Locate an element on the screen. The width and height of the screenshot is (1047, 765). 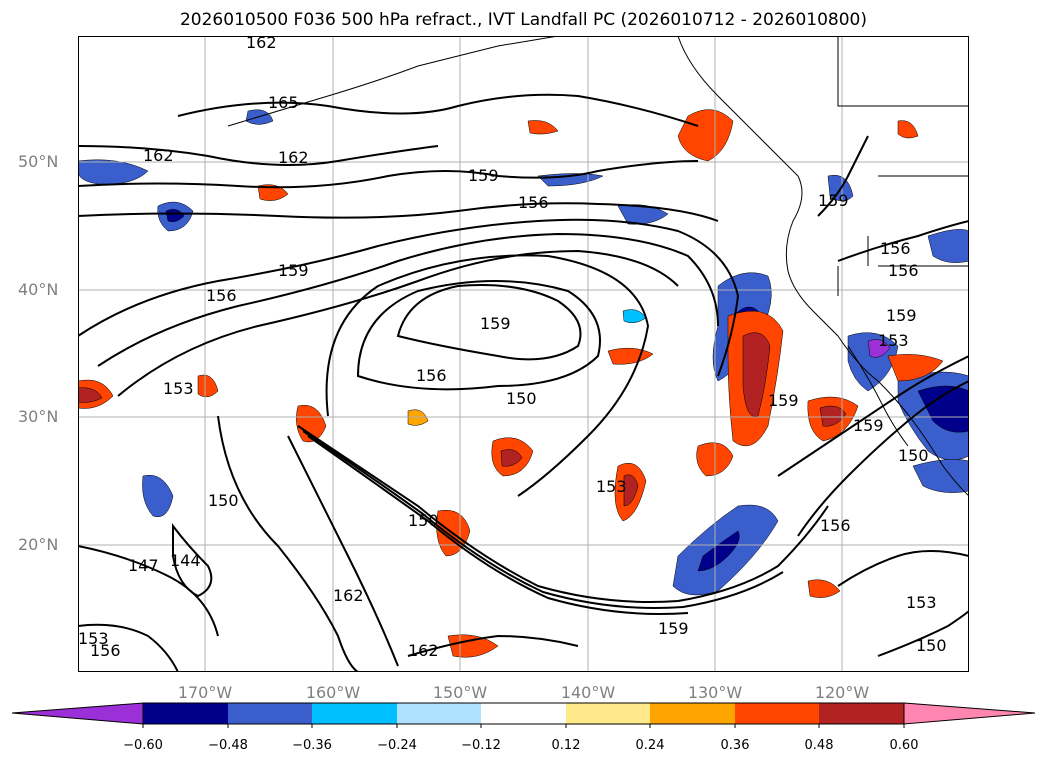
contour-162-bottom is located at coordinates (493, 645).